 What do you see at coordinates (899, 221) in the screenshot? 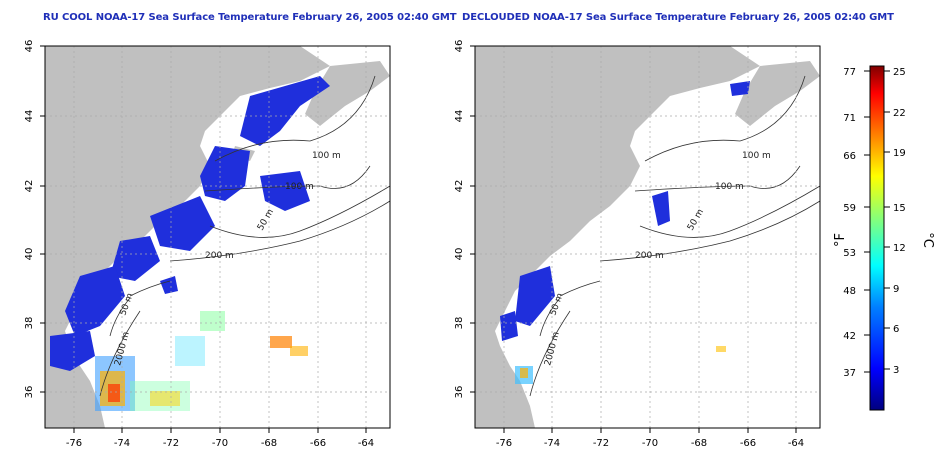
I see `celsius-ticks: 25 22 19 15 12 9 6 3` at bounding box center [899, 221].